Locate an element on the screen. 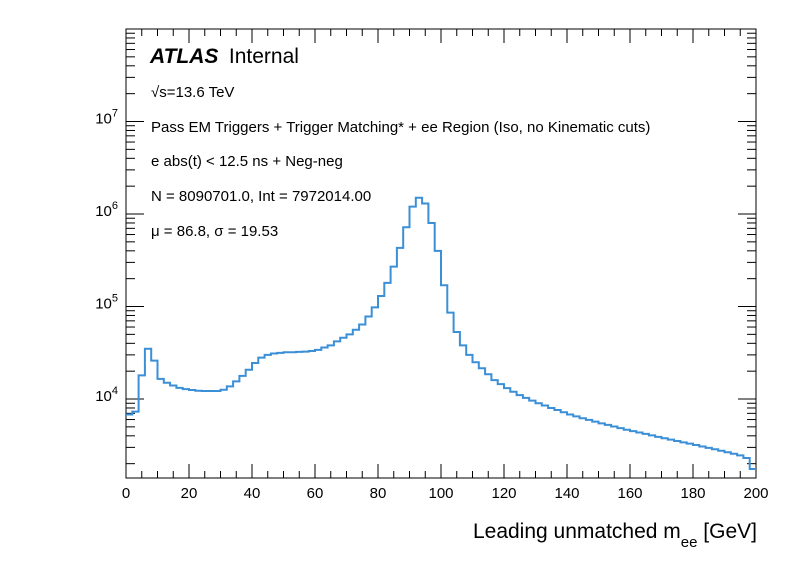  counts-annotation: N = 8090701.0, Int = 7972014.00 is located at coordinates (261, 196).